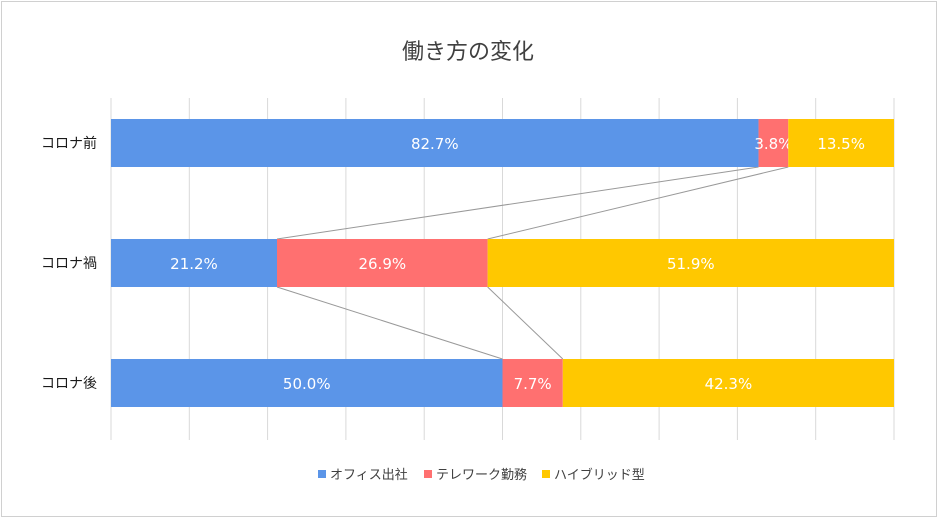 The height and width of the screenshot is (520, 940). I want to click on data-label: 42.3%, so click(729, 384).